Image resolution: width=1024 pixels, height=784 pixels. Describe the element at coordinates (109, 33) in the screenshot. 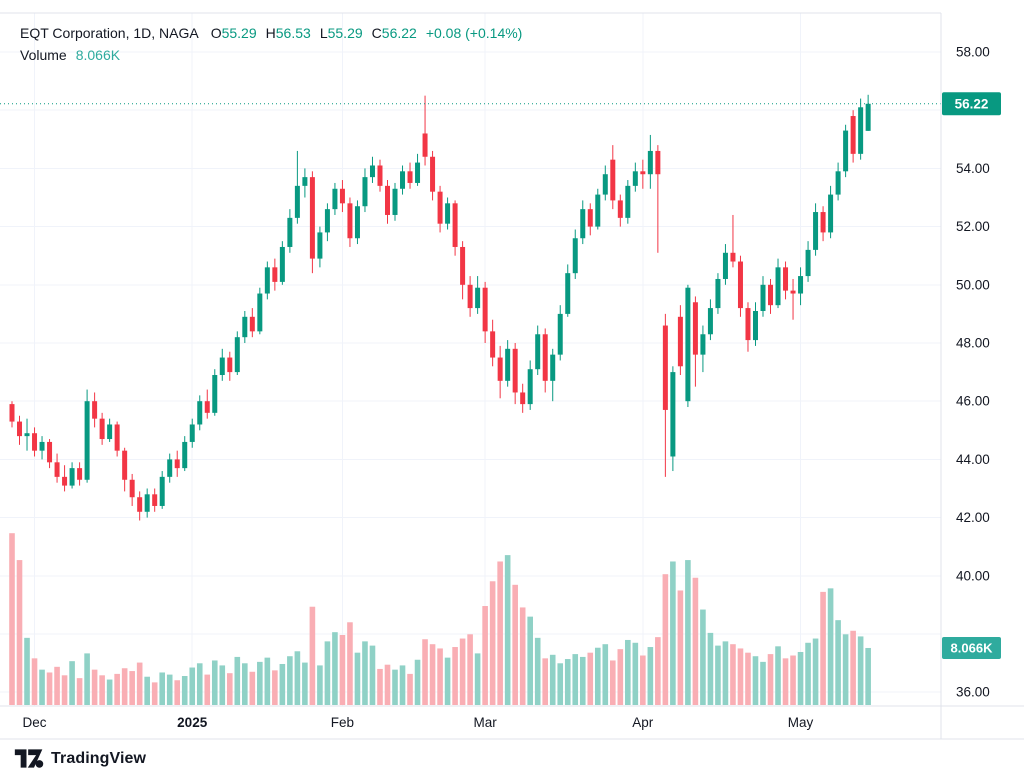

I see `symbol-title: EQT Corporation, 1D, NAGA` at that location.